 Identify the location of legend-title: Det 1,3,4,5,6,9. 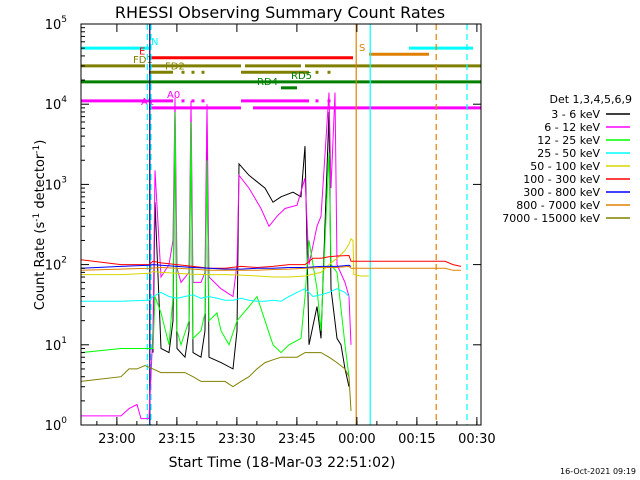
(590, 99).